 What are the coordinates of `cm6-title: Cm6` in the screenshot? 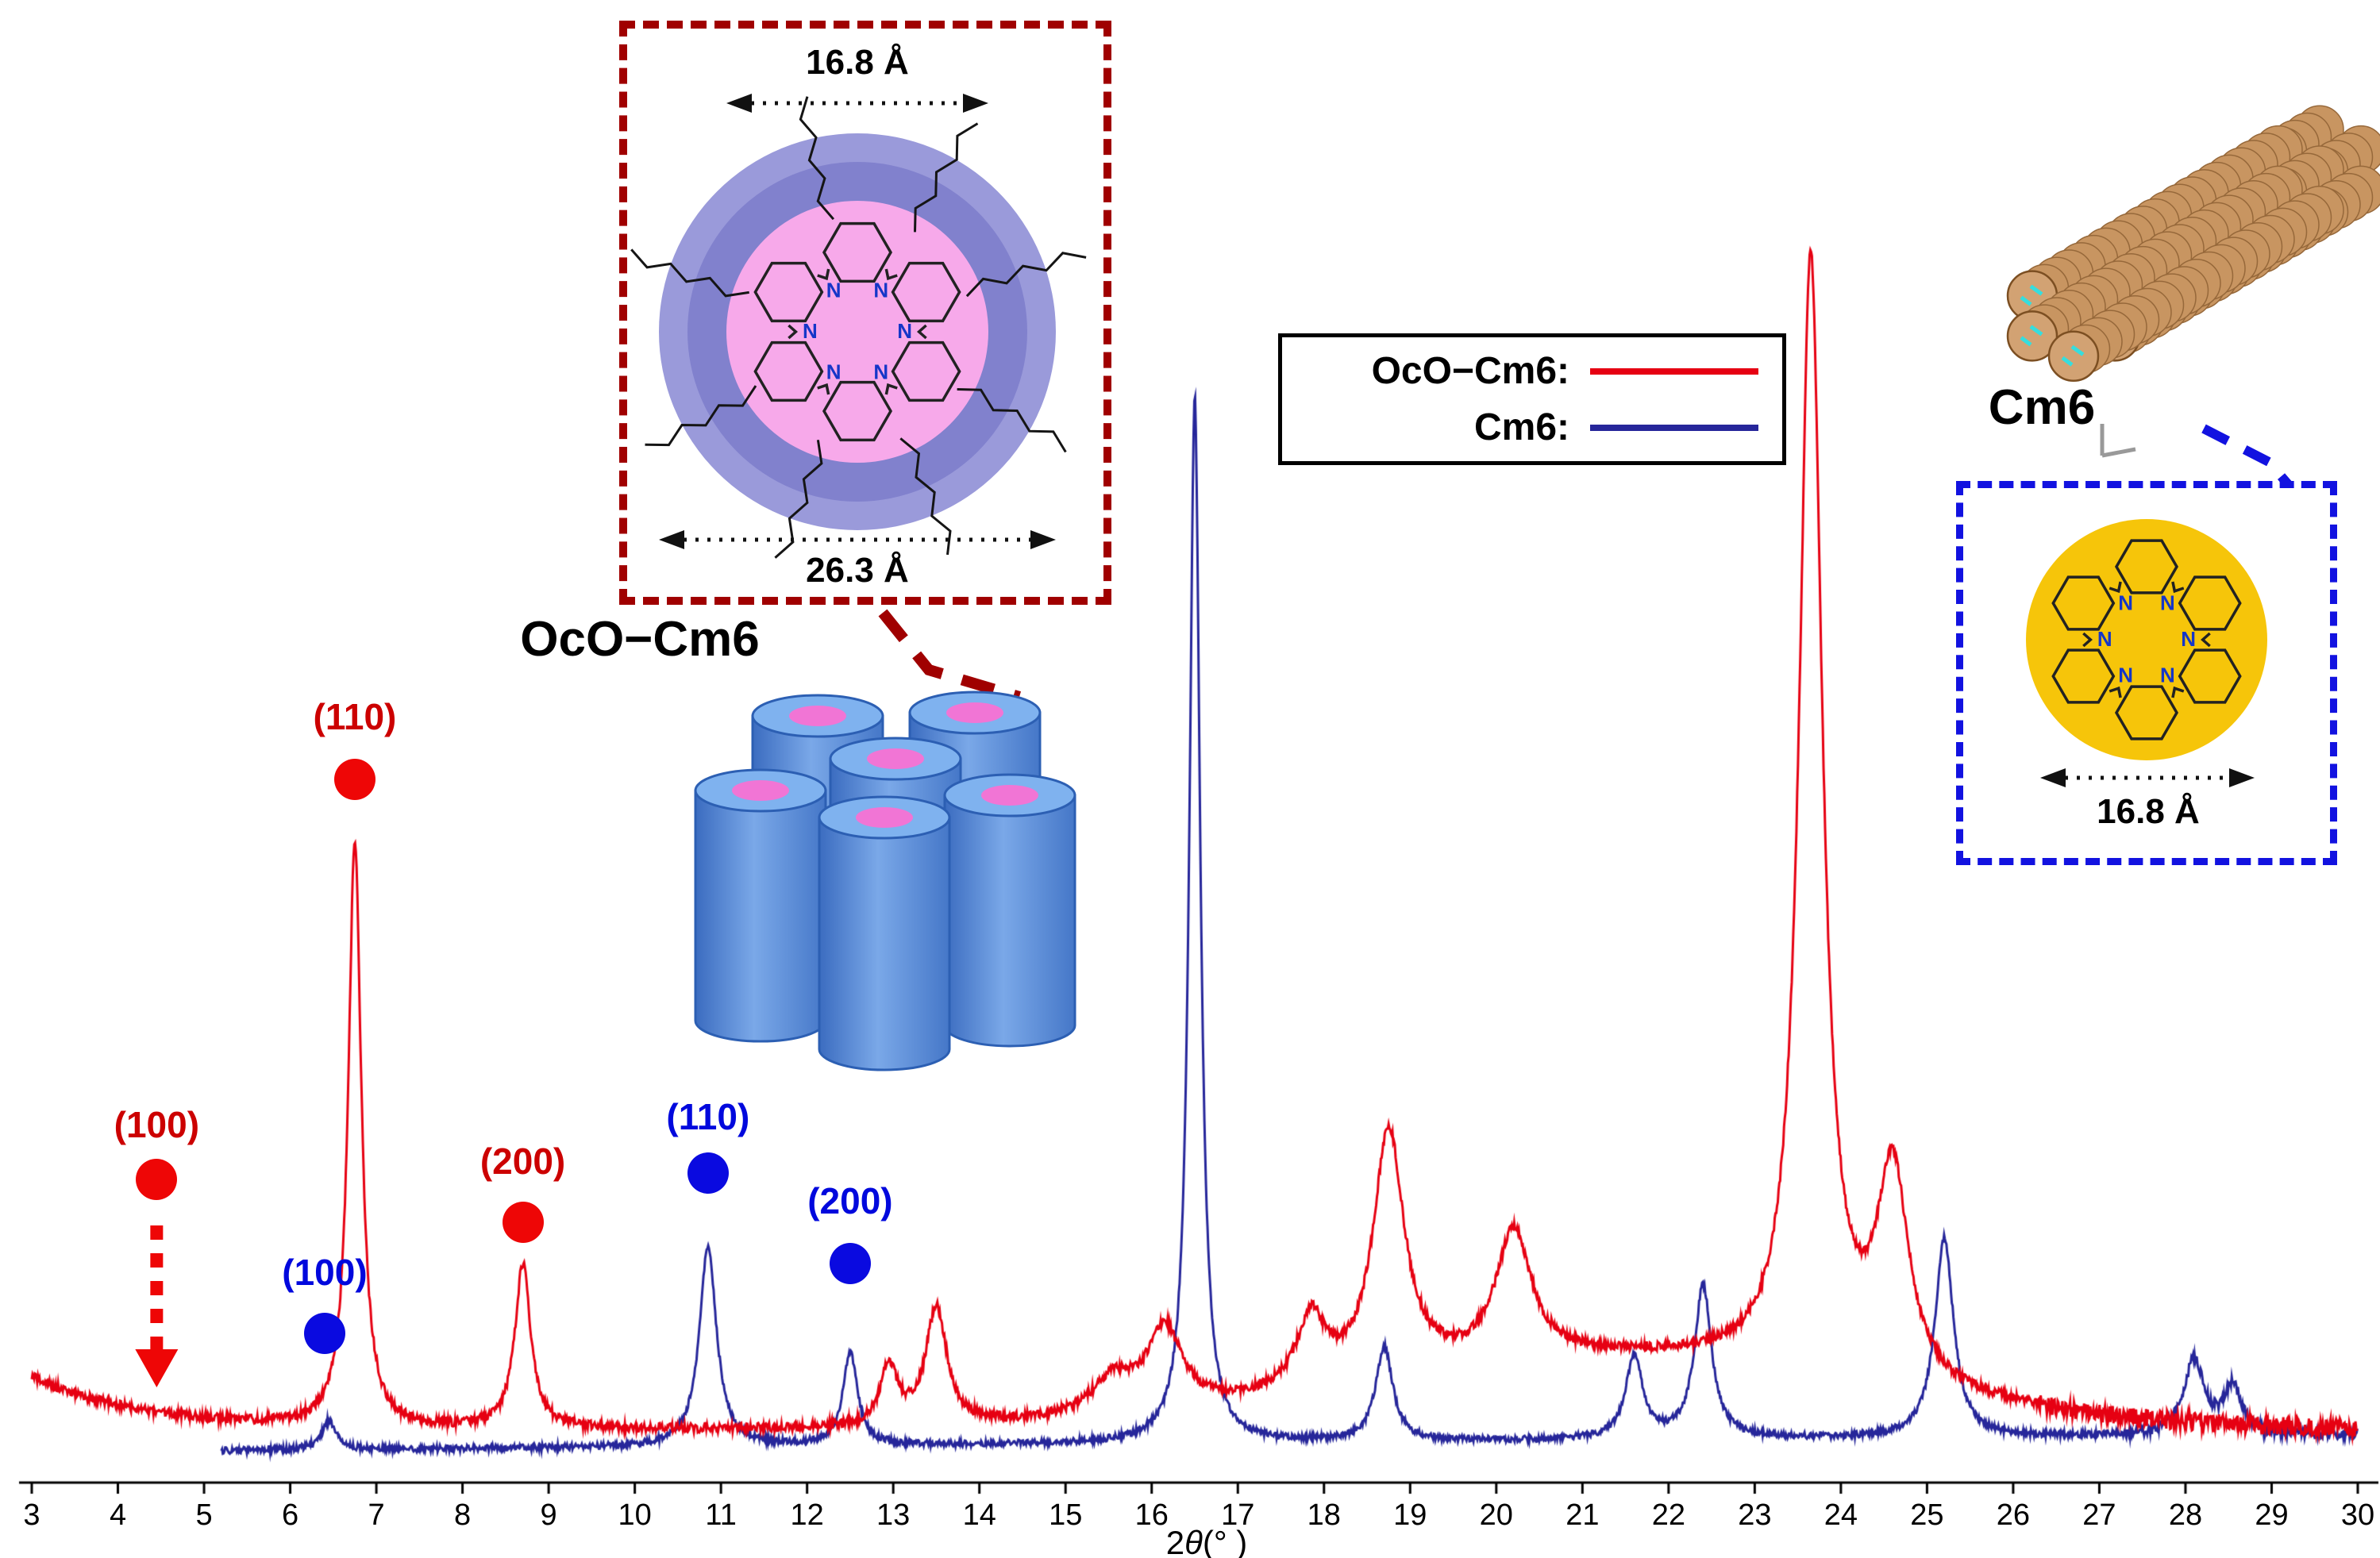 It's located at (2042, 407).